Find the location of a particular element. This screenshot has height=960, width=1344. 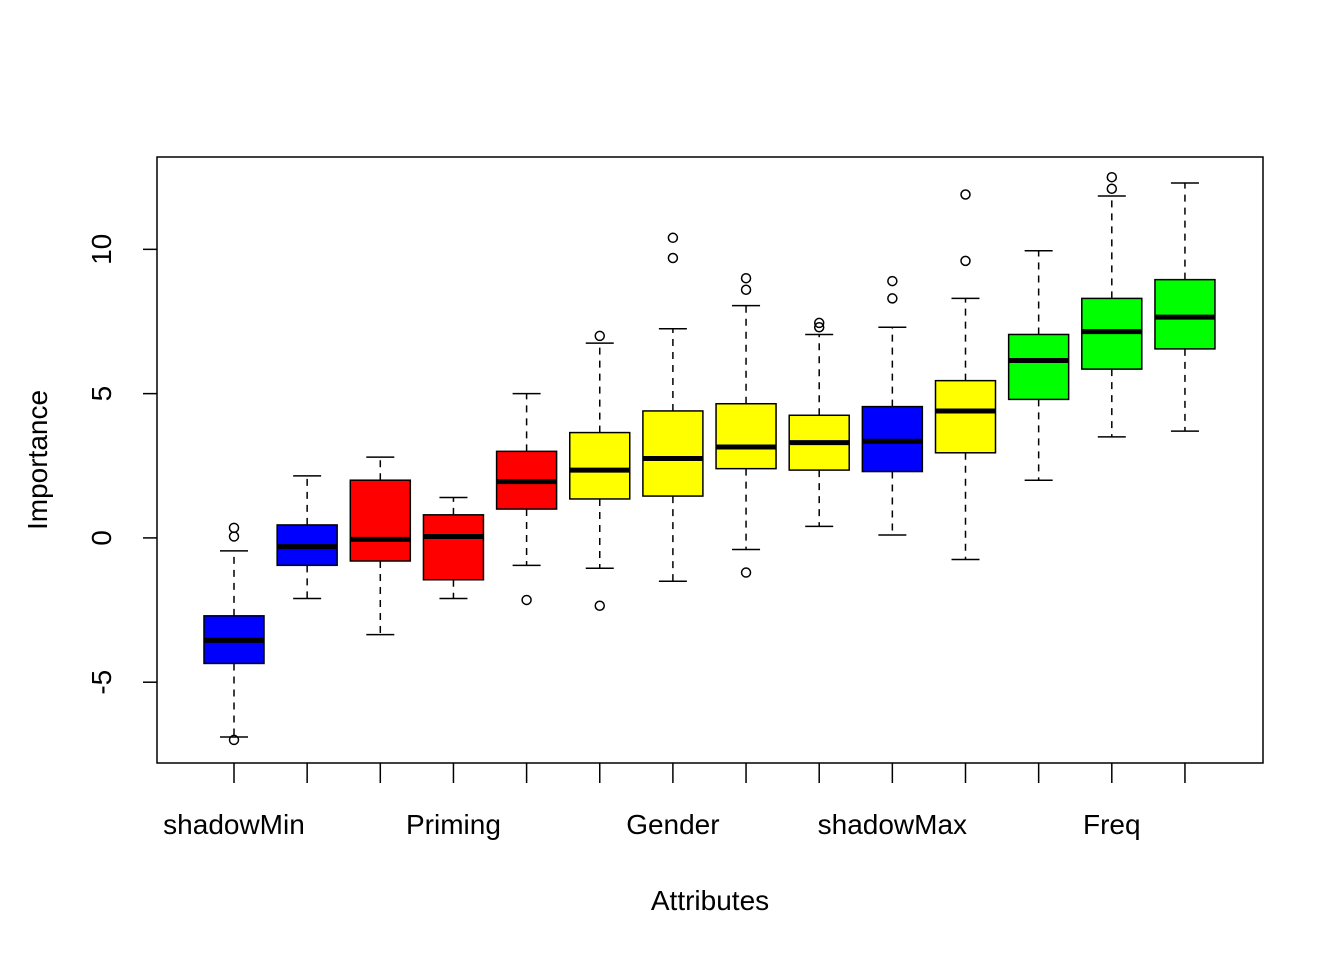

x-tick-label: Gender is located at coordinates (672, 824).